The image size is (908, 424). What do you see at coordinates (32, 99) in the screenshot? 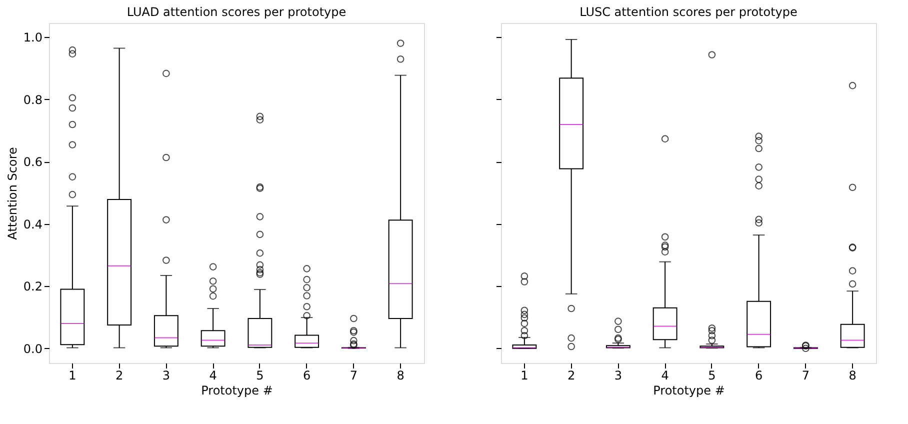
I see `y-tick-label: 0.8` at bounding box center [32, 99].